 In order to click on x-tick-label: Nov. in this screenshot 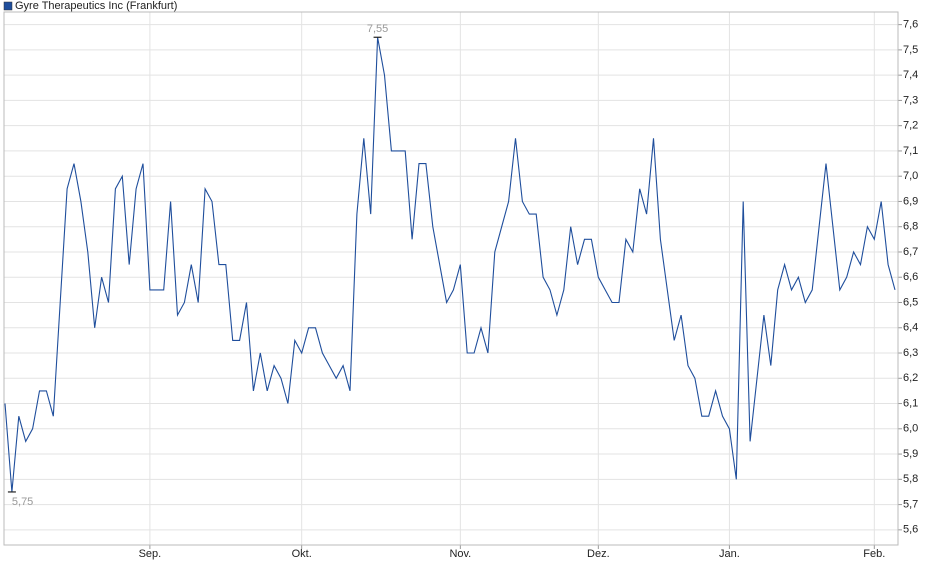, I will do `click(460, 554)`.